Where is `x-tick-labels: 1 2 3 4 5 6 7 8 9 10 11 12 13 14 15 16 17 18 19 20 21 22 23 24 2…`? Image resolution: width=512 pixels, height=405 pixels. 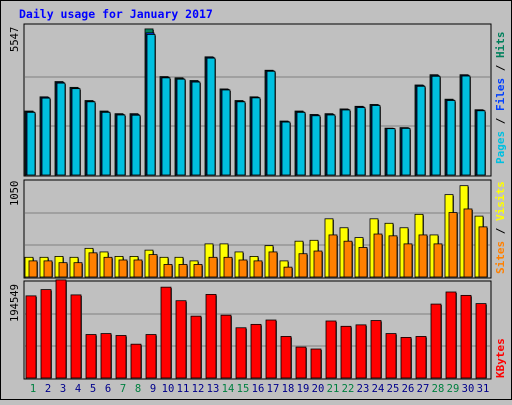
x-tick-labels: 1 2 3 4 5 6 7 8 9 10 11 12 13 14 15 16 17 18 19 20 21 22 23 24 2… is located at coordinates (259, 389).